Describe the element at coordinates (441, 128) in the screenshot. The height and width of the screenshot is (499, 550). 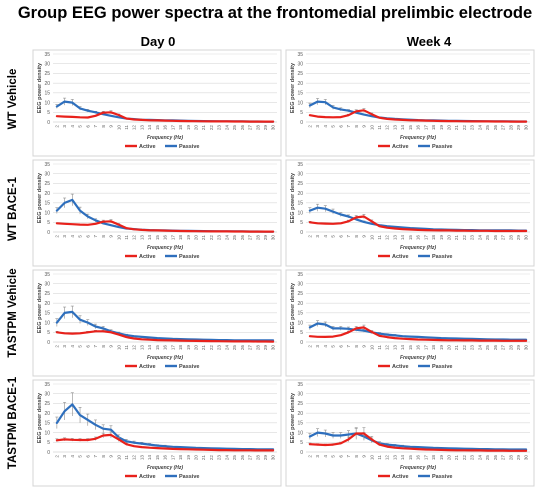
I see `x-tick-label: 19` at that location.